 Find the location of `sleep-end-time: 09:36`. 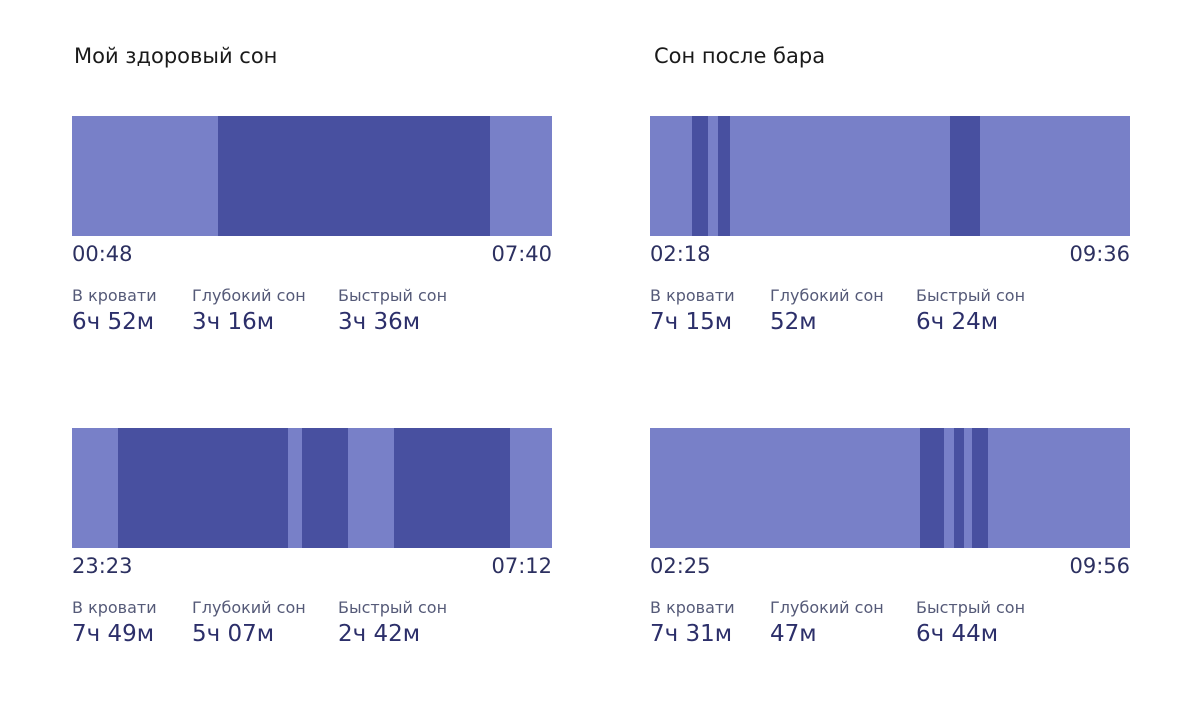

sleep-end-time: 09:36 is located at coordinates (1099, 254).